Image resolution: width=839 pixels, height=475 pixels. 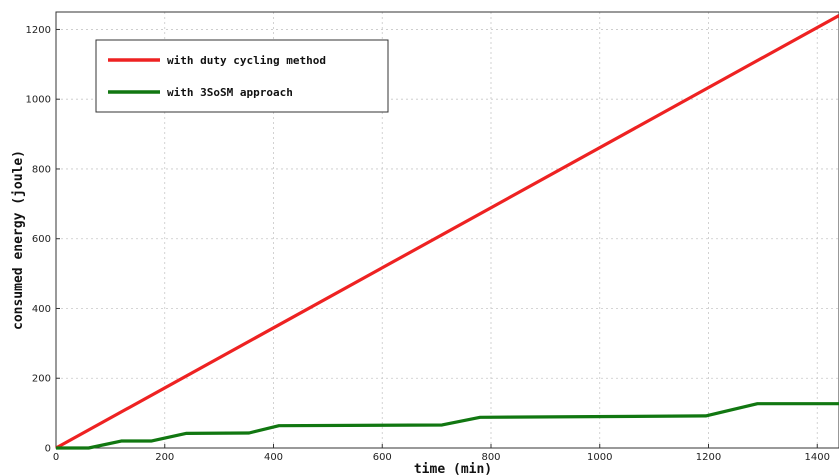 What do you see at coordinates (41, 239) in the screenshot?
I see `y-tick-label: 600` at bounding box center [41, 239].